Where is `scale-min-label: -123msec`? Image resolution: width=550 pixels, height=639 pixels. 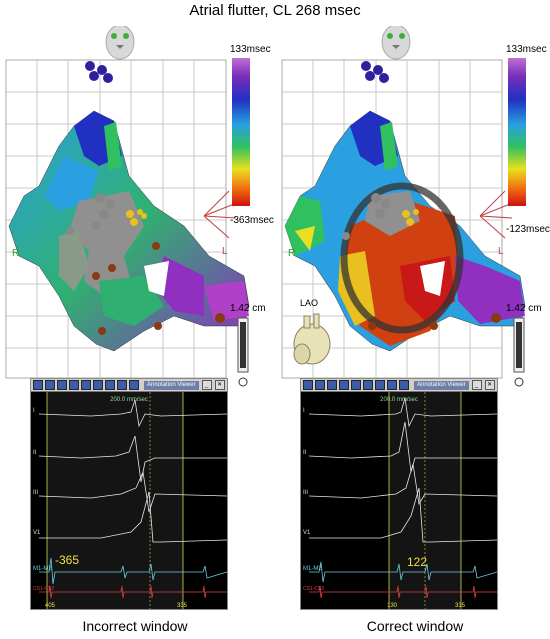
scale-min-label: -123msec is located at coordinates (528, 229).